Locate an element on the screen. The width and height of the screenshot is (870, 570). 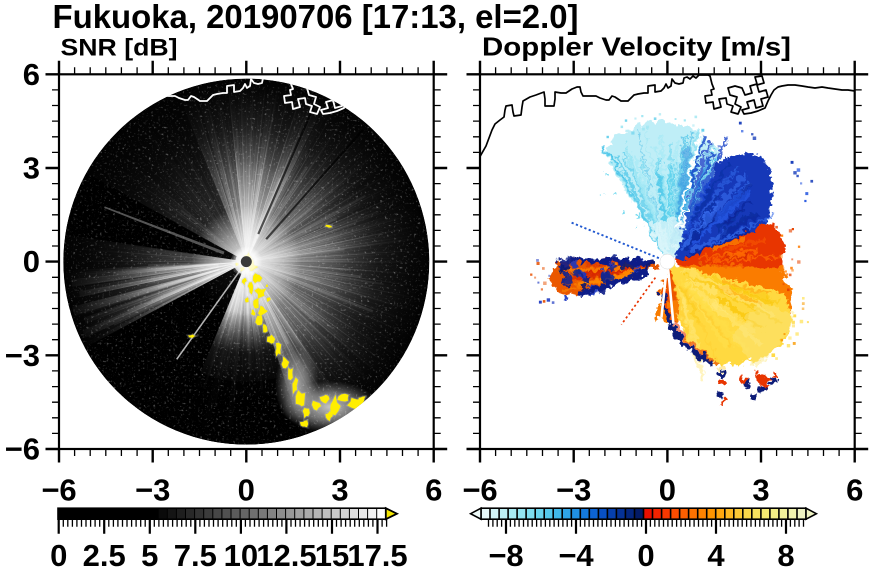
svg-text: 5 is located at coordinates (149, 554).